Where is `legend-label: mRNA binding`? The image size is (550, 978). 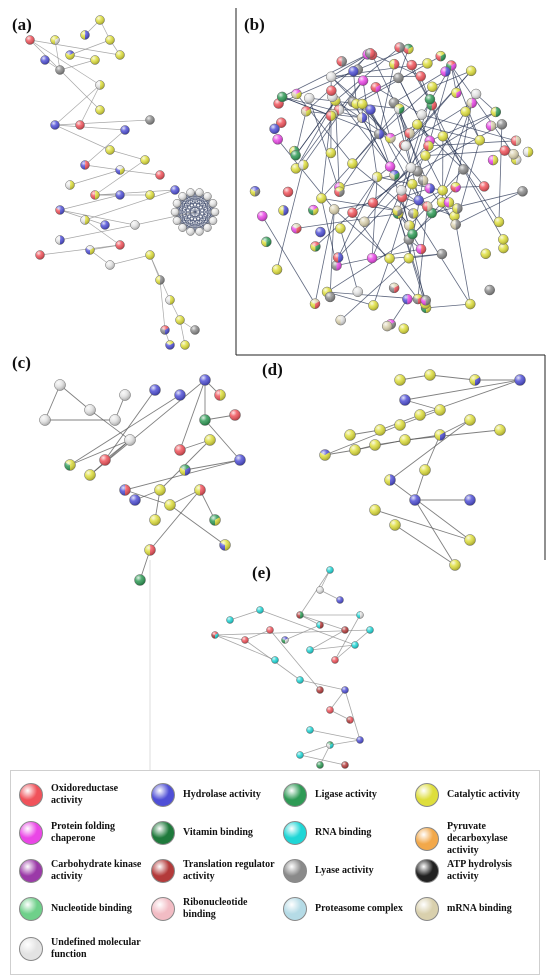
legend-label: mRNA binding is located at coordinates (479, 908).